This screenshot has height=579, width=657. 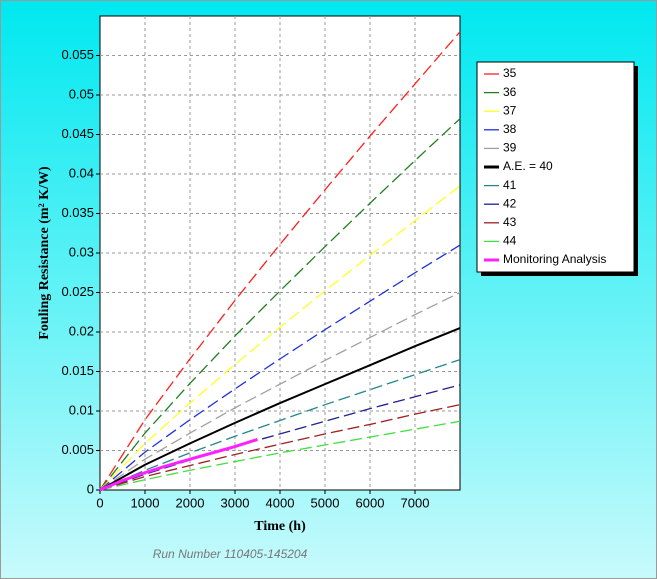 What do you see at coordinates (510, 148) in the screenshot?
I see `legend-label: 39` at bounding box center [510, 148].